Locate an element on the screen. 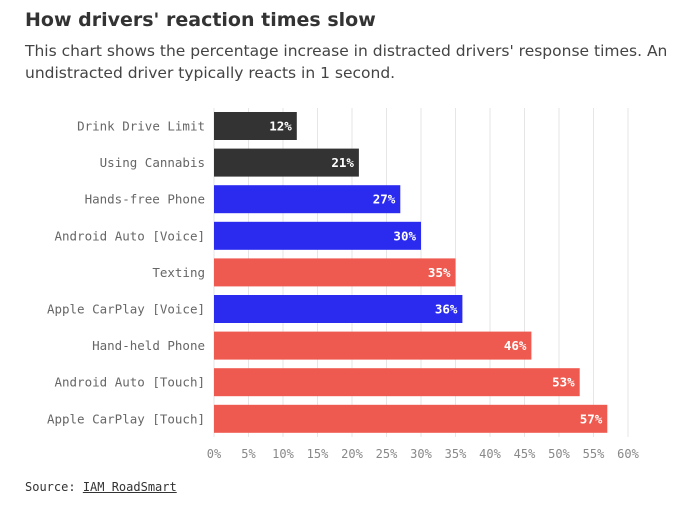 This screenshot has width=700, height=510. x-tick-label: 0% is located at coordinates (214, 454).